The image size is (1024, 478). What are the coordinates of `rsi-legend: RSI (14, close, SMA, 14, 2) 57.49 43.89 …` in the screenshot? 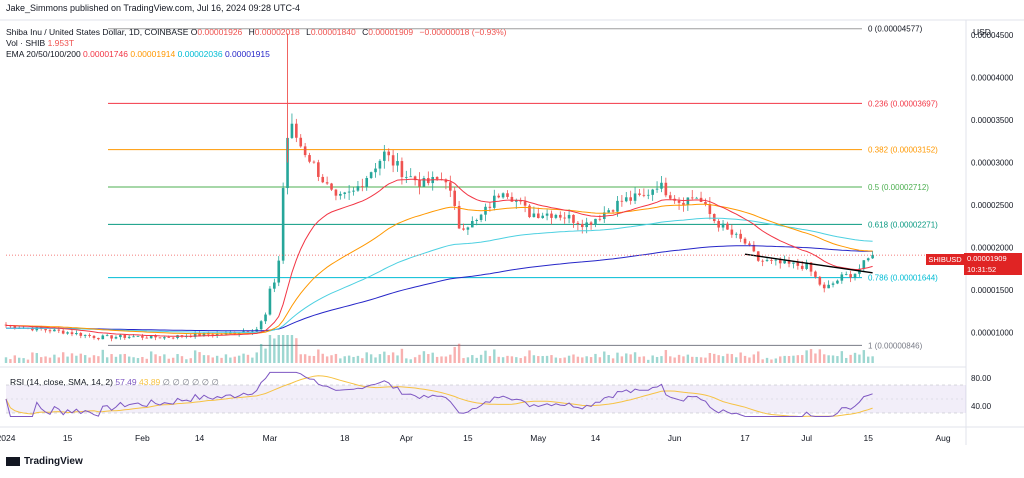 It's located at (114, 382).